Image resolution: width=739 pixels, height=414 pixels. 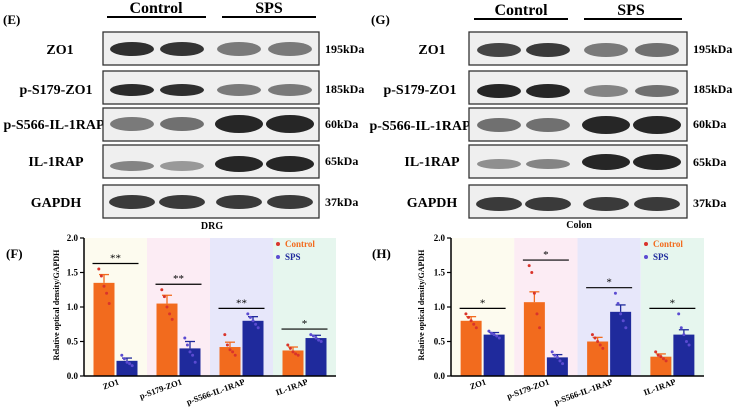 What do you see at coordinates (341, 202) in the screenshot?
I see `blot-size-label: 37kDa` at bounding box center [341, 202].